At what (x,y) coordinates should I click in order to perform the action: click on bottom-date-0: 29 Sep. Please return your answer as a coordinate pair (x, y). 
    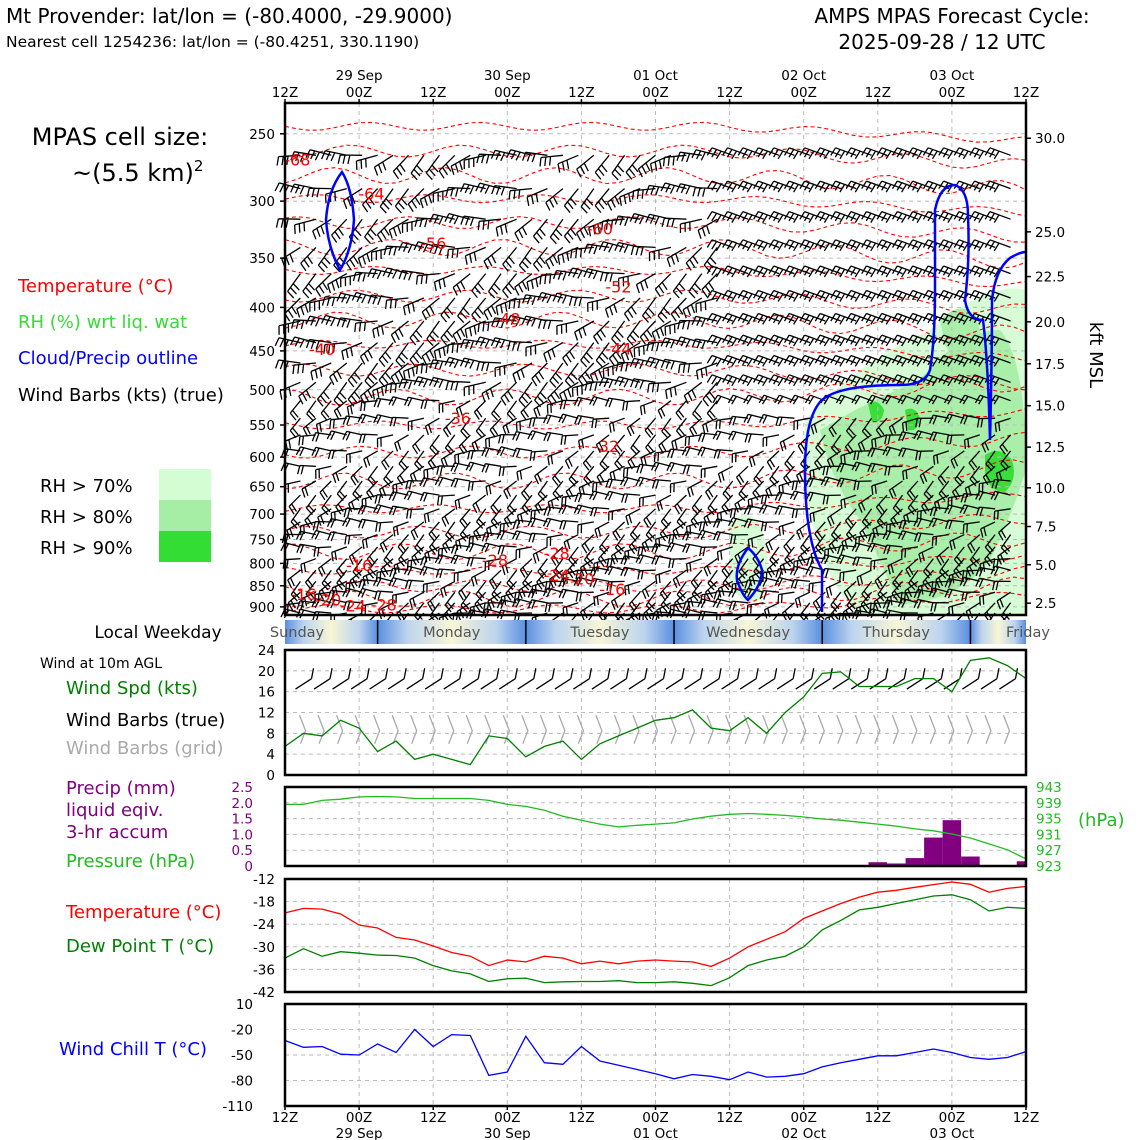
    Looking at the image, I should click on (359, 1133).